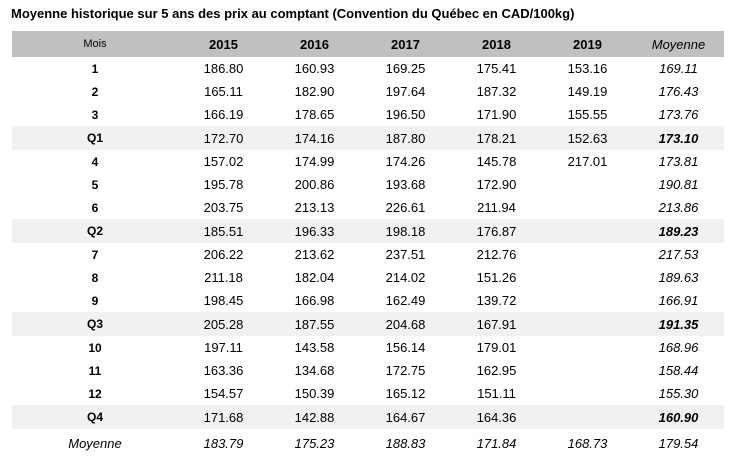 The image size is (732, 472). I want to click on value-cell: 178.21, so click(496, 138).